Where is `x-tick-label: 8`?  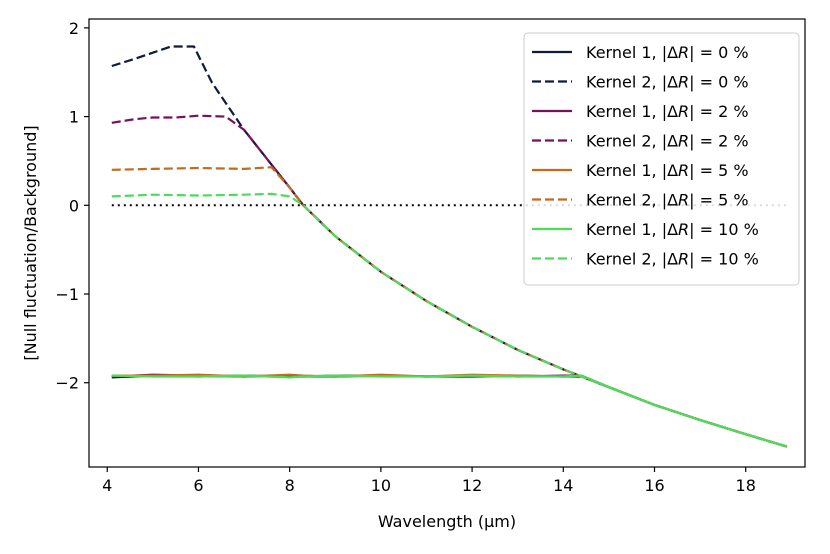 x-tick-label: 8 is located at coordinates (290, 485).